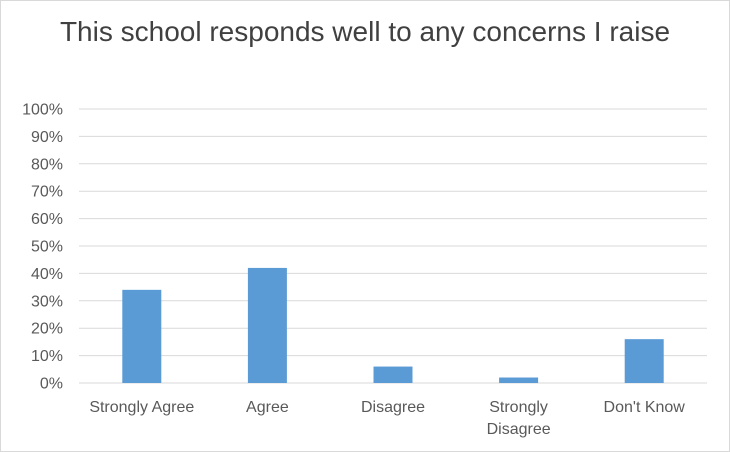 The width and height of the screenshot is (730, 452). I want to click on y-tick-label: 100%, so click(42, 110).